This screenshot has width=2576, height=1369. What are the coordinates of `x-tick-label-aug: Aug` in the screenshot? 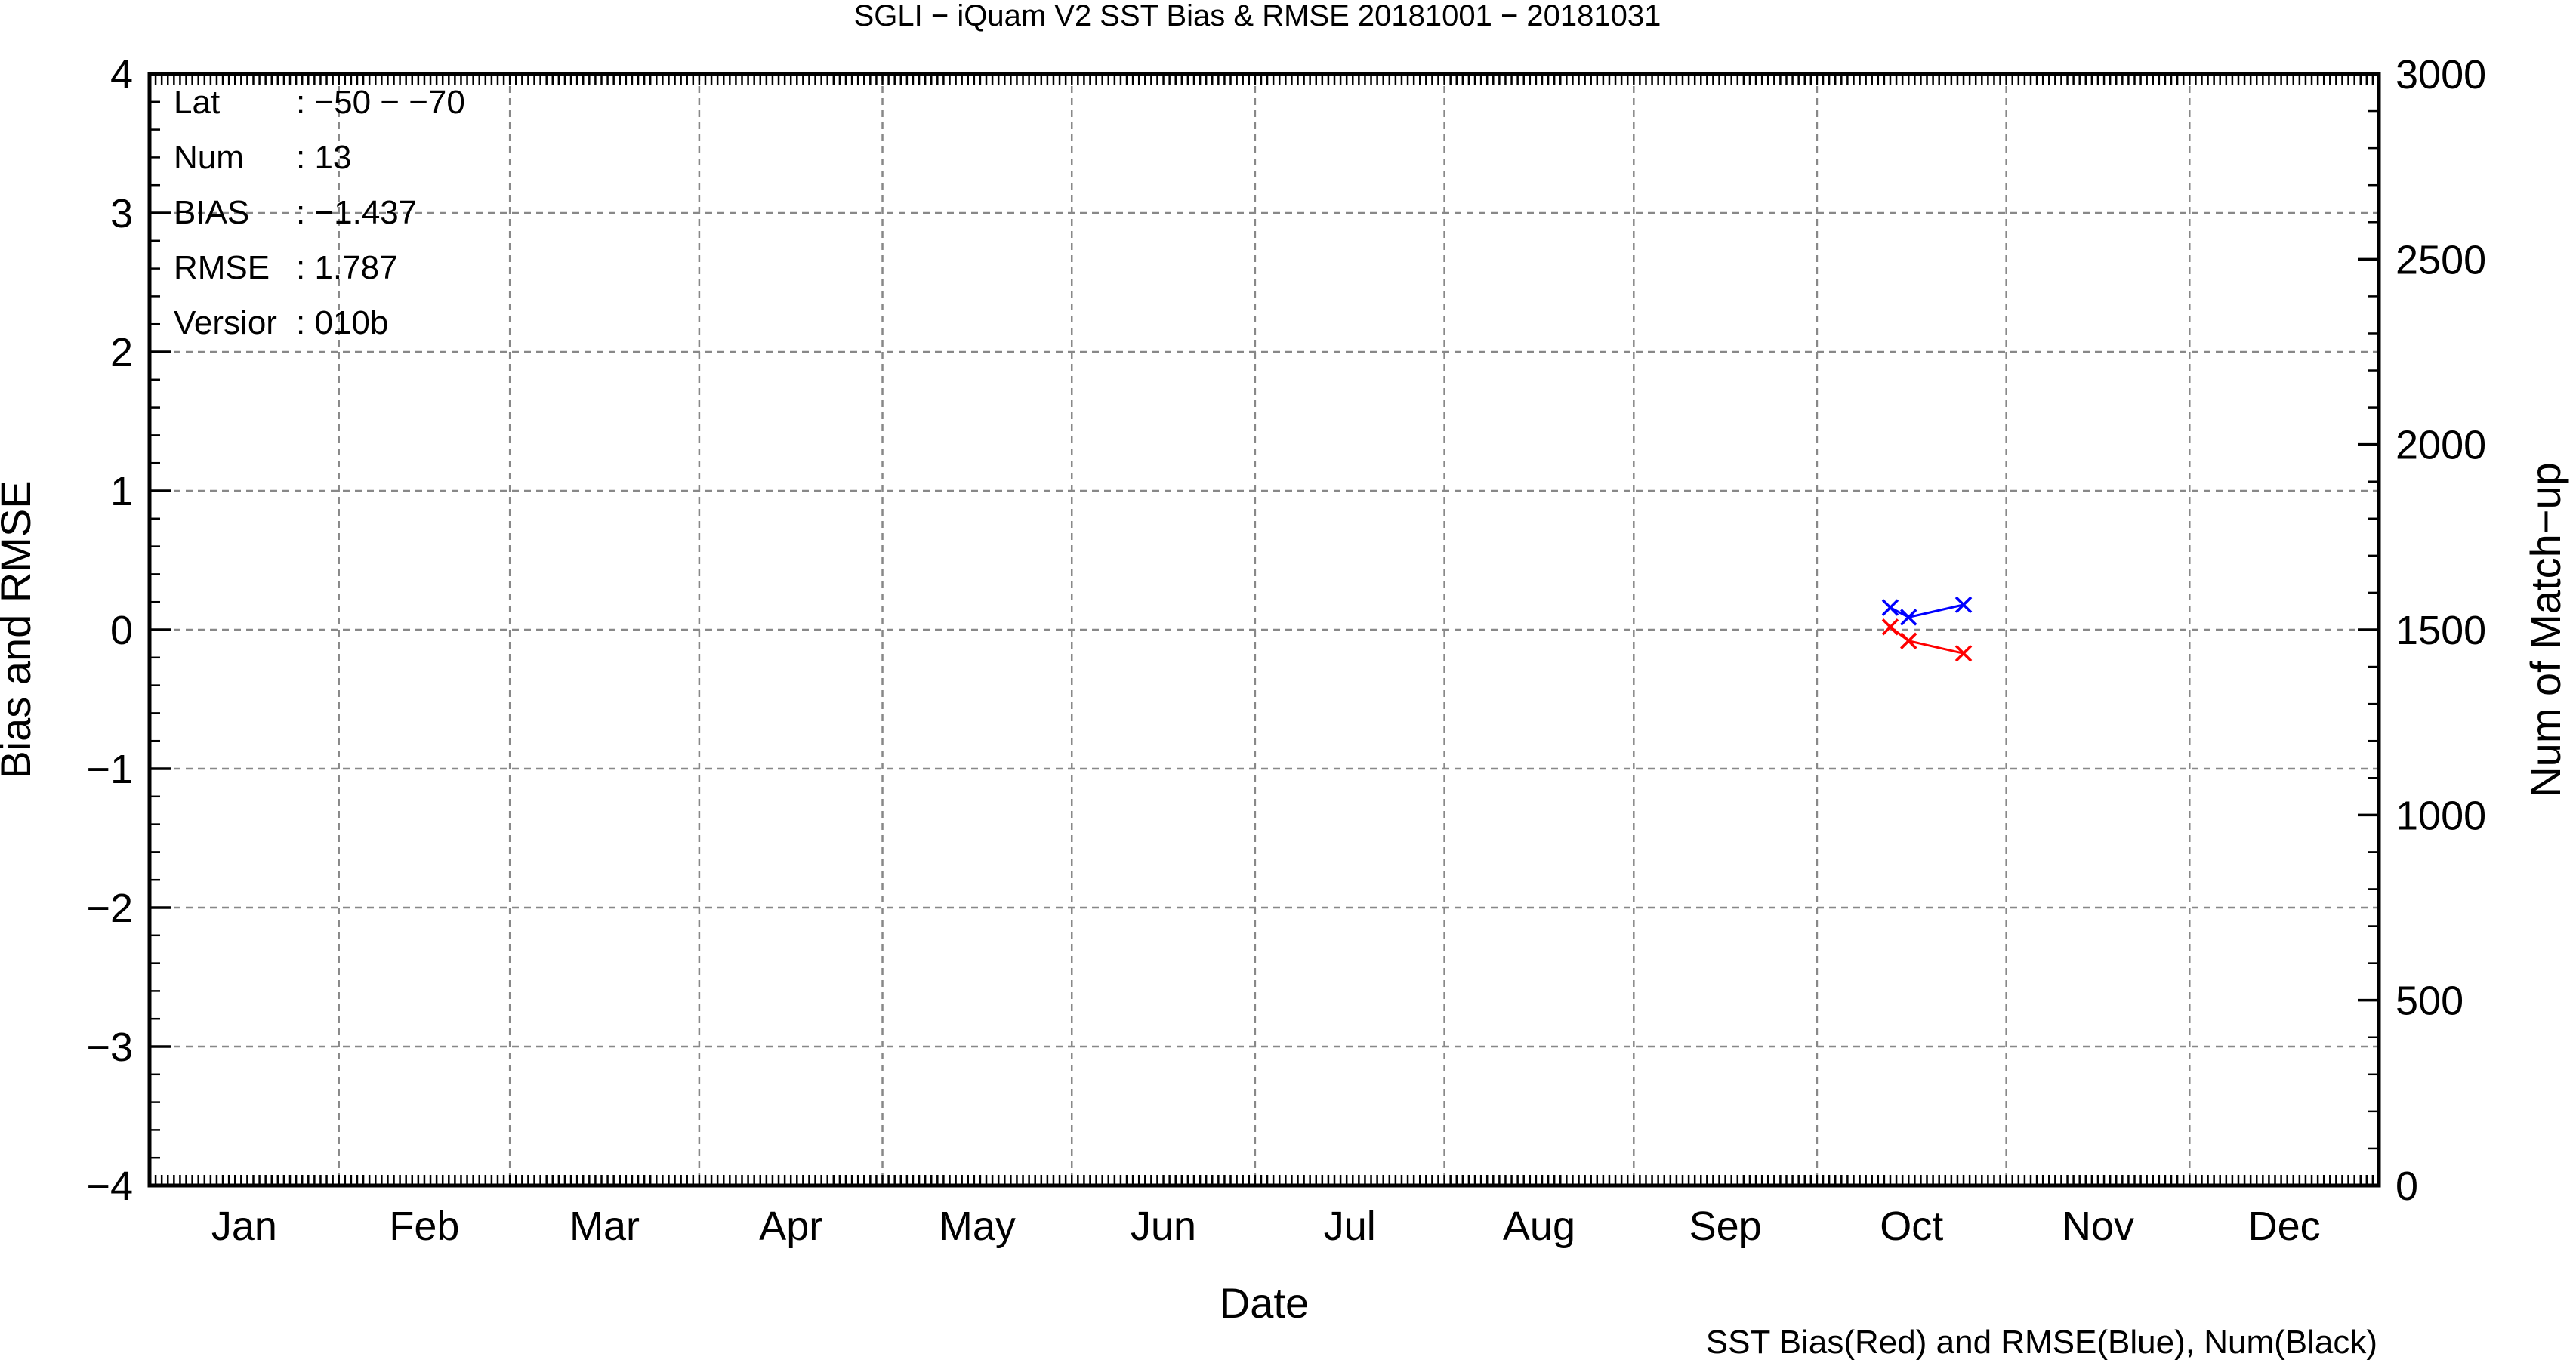 It's located at (1539, 1226).